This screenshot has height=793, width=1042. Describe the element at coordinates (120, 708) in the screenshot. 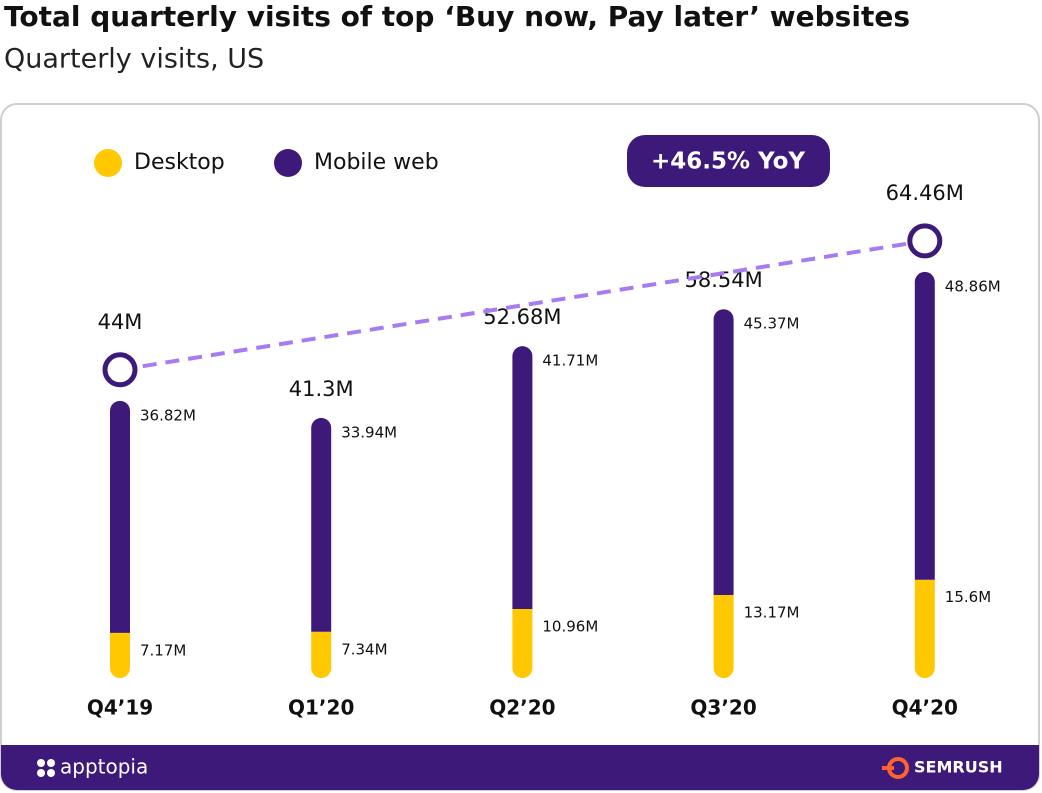

I see `x-tick-label: Q4’19` at that location.